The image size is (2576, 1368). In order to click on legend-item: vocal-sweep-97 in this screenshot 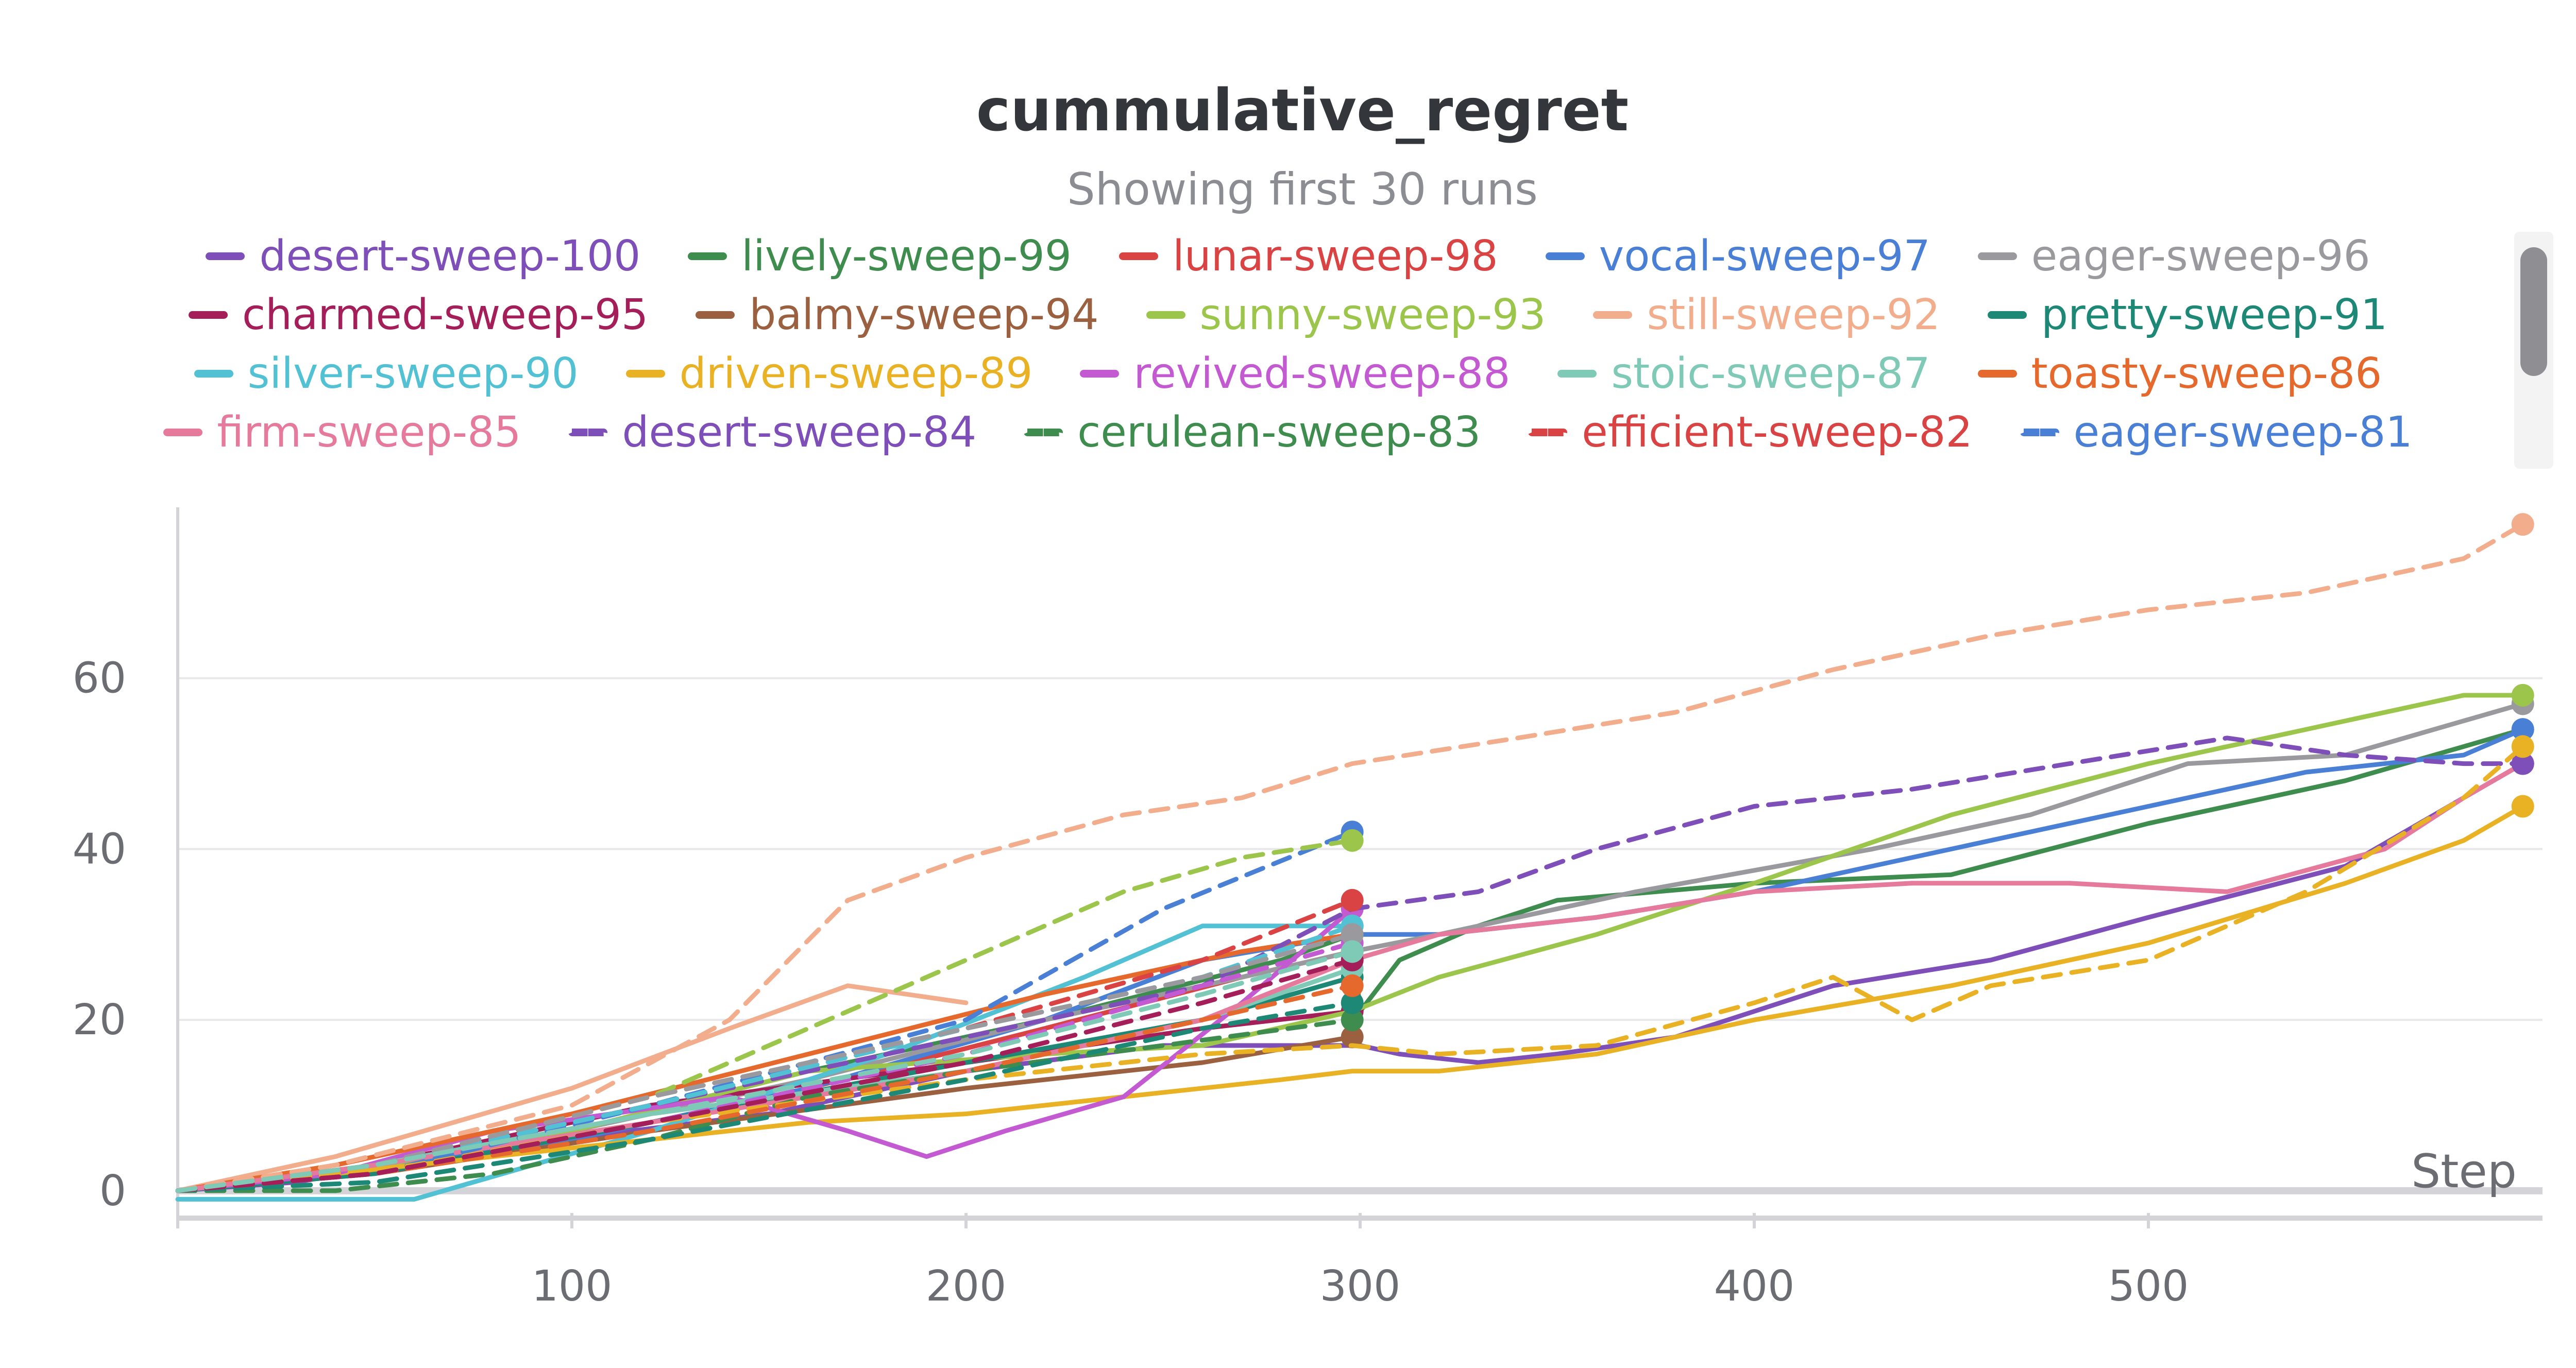, I will do `click(1737, 256)`.